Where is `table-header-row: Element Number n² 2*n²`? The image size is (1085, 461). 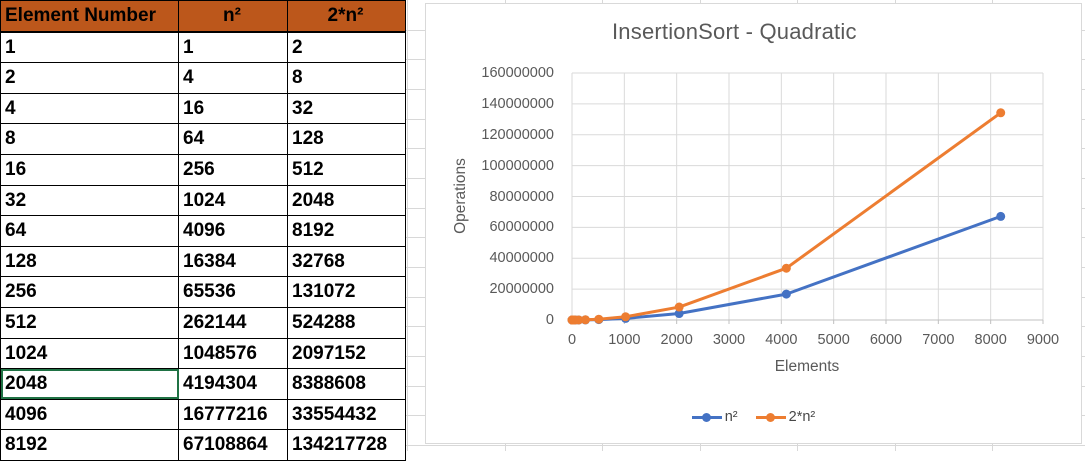 table-header-row: Element Number n² 2*n² is located at coordinates (203, 16).